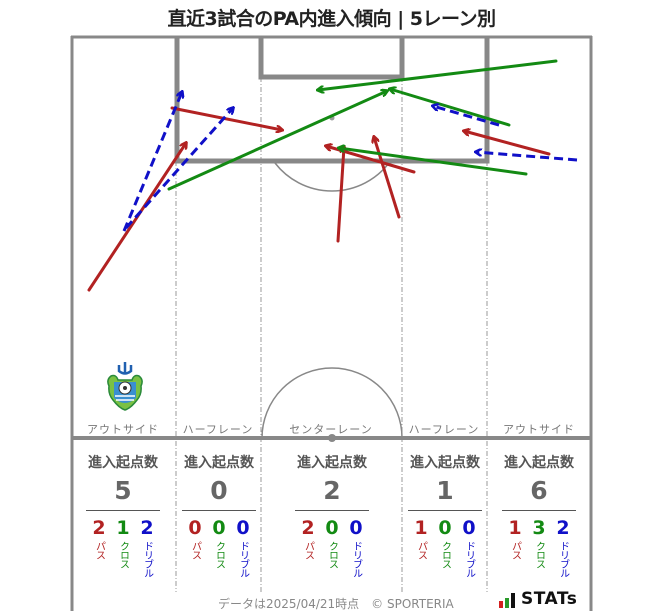 The image size is (663, 612). Describe the element at coordinates (331, 429) in the screenshot. I see `lane-label-center: センターレーン` at that location.